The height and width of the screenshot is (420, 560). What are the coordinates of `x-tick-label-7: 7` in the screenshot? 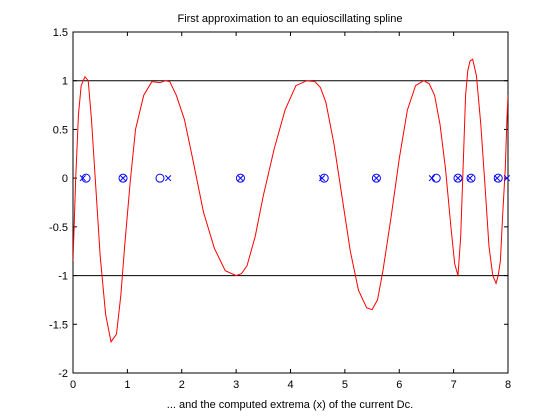 It's located at (454, 385).